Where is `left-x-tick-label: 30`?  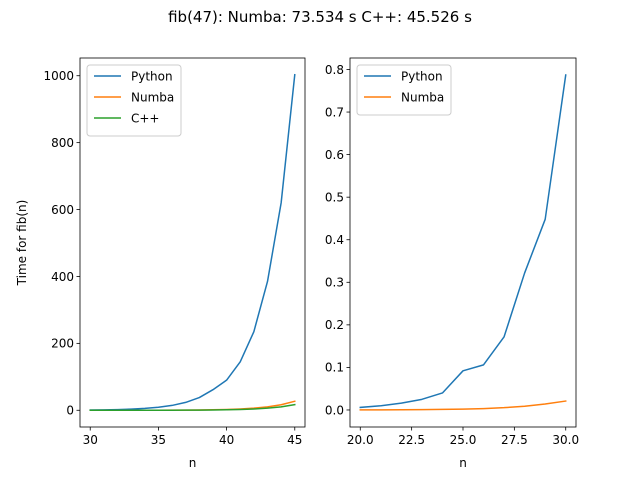
left-x-tick-label: 30 is located at coordinates (90, 440).